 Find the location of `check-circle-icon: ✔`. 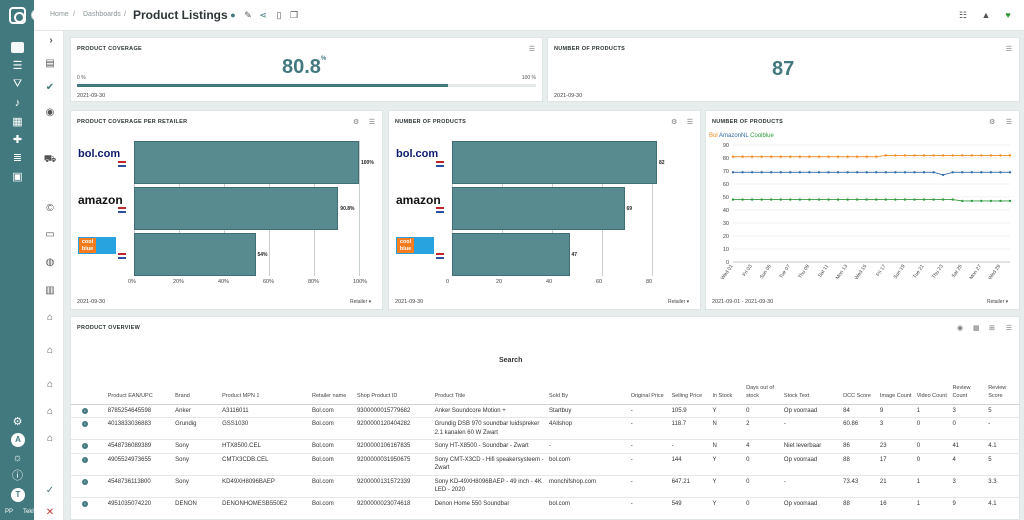

check-circle-icon: ✔ is located at coordinates (50, 87).